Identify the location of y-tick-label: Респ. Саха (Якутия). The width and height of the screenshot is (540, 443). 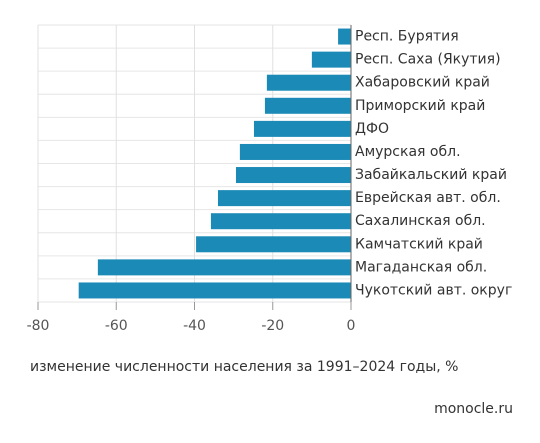
(428, 60).